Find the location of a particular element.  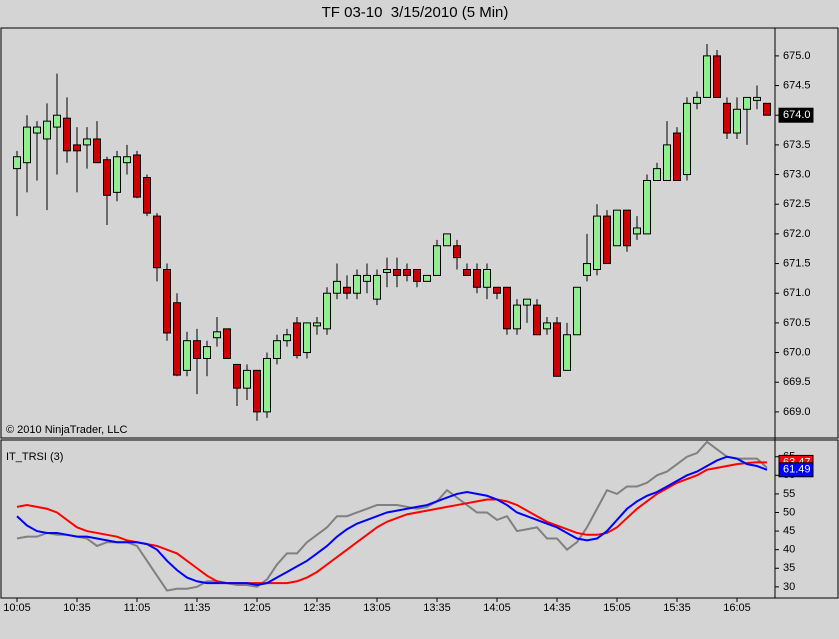

y-tick-label: 40 is located at coordinates (789, 550).